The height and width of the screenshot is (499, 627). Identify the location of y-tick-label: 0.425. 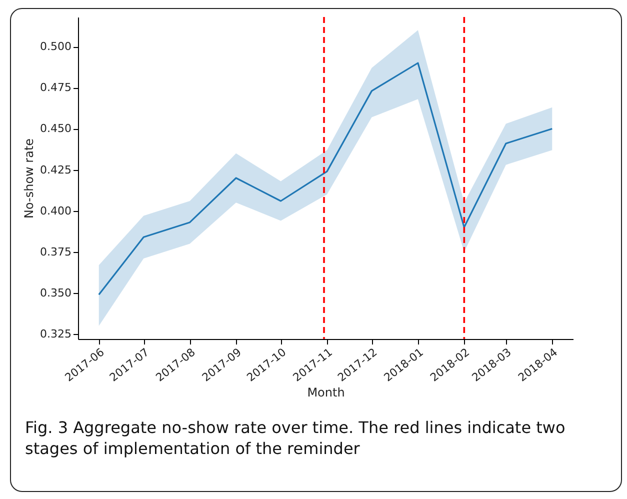
(56, 169).